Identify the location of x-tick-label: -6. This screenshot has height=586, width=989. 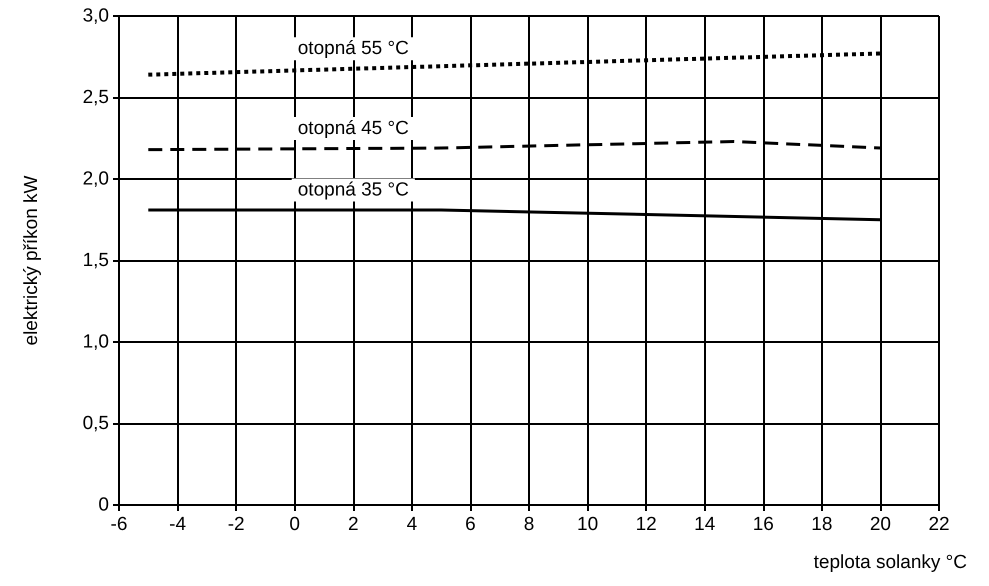
(119, 524).